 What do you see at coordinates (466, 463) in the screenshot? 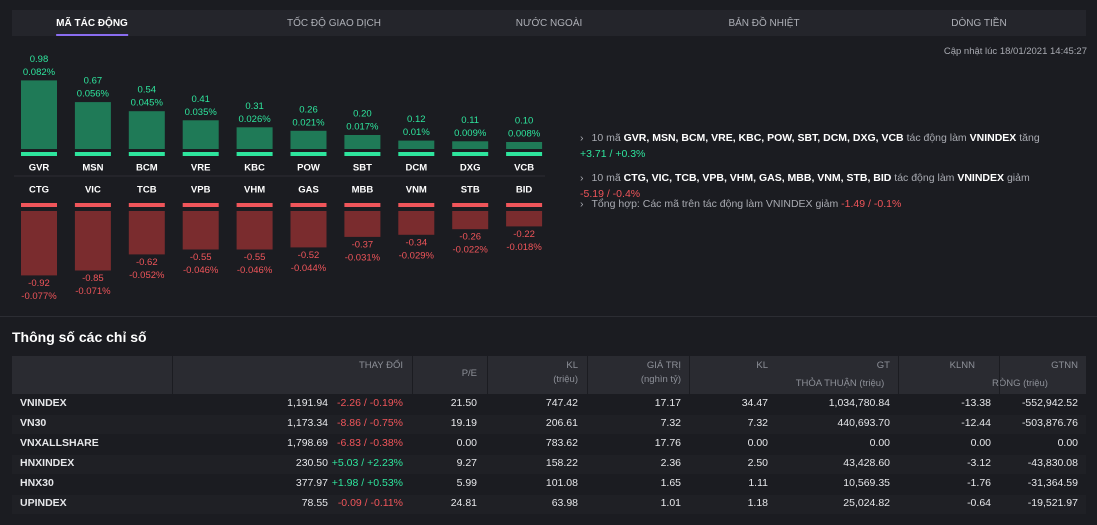
I see `table-cell: 9.27` at bounding box center [466, 463].